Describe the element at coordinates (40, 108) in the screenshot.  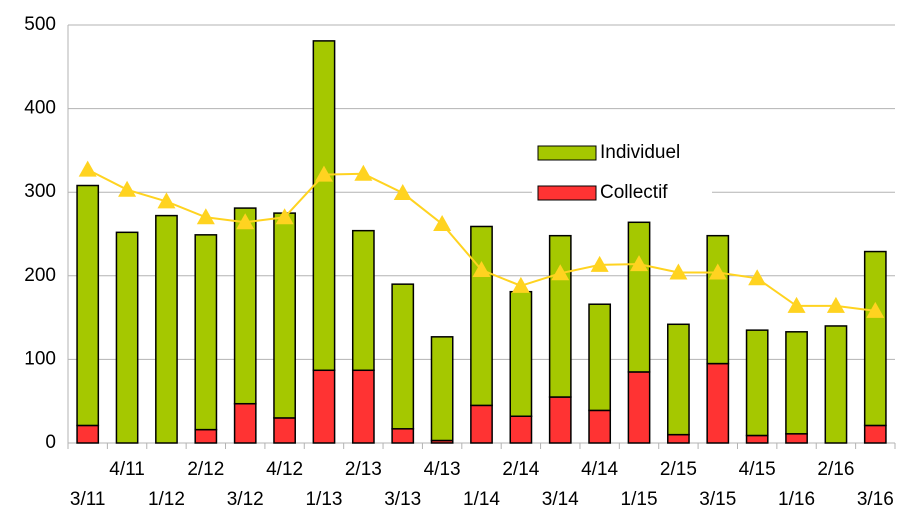
I see `y-tick-label: 400` at that location.